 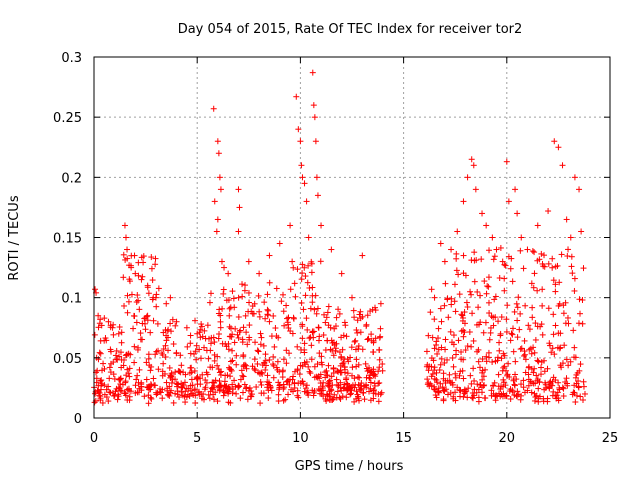 I want to click on x-axis-label: GPS time / hours, so click(x=349, y=466).